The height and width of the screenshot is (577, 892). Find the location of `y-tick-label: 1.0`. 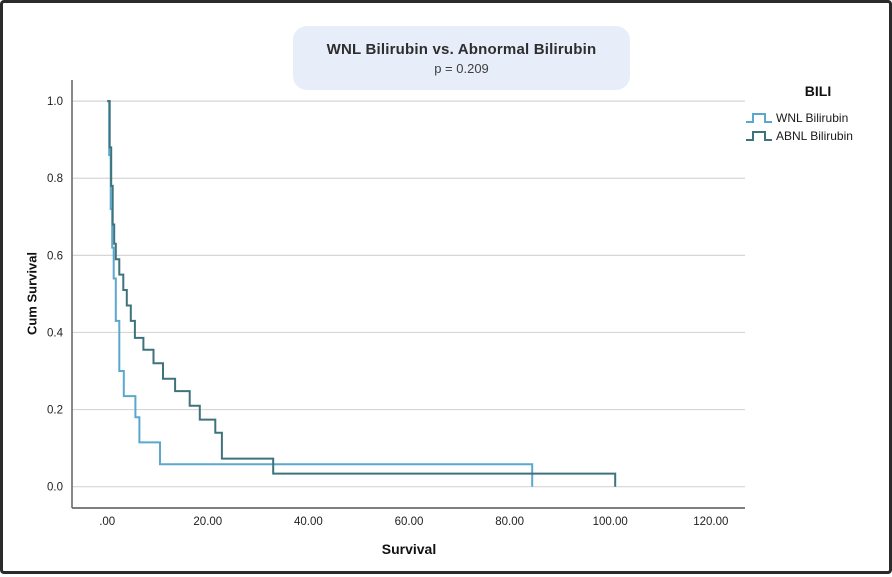

y-tick-label: 1.0 is located at coordinates (55, 102).